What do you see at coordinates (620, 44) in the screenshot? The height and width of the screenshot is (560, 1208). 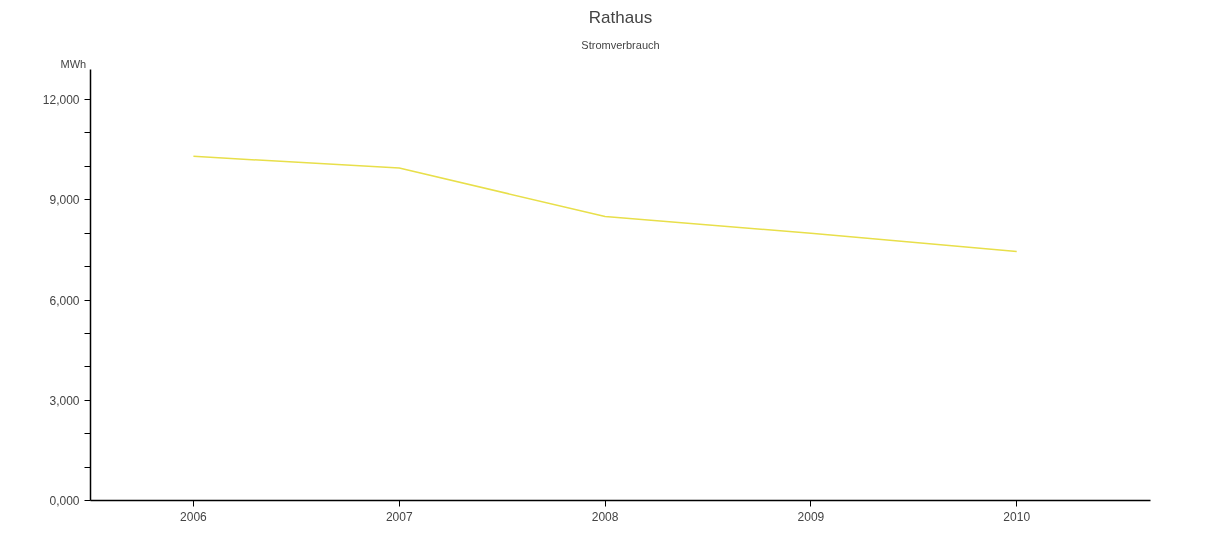 I see `chart-subtitle: Stromverbrauch` at bounding box center [620, 44].